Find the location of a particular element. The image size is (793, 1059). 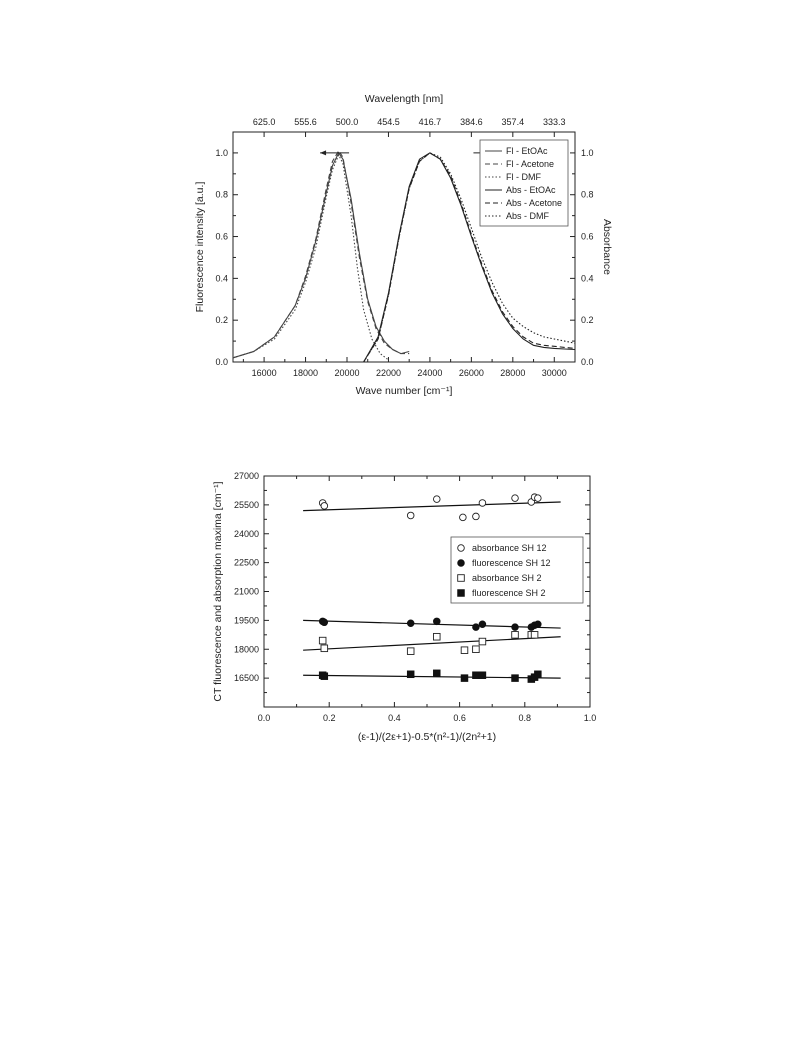

x-tick-label: 0.4 is located at coordinates (394, 718).